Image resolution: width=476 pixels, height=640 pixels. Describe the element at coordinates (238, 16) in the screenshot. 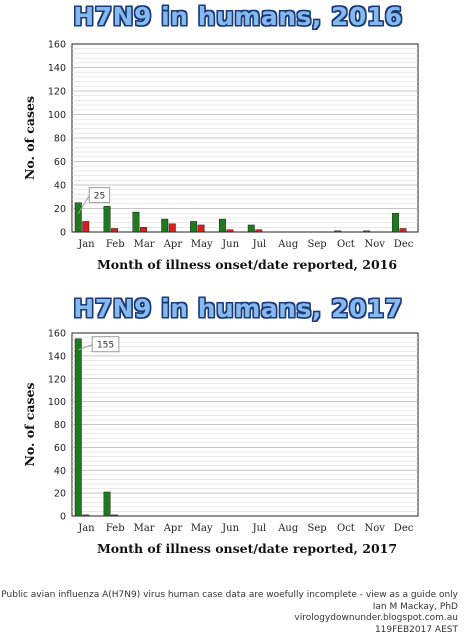

I see `chart-title-2016: H7N9 in humans, 2016` at that location.